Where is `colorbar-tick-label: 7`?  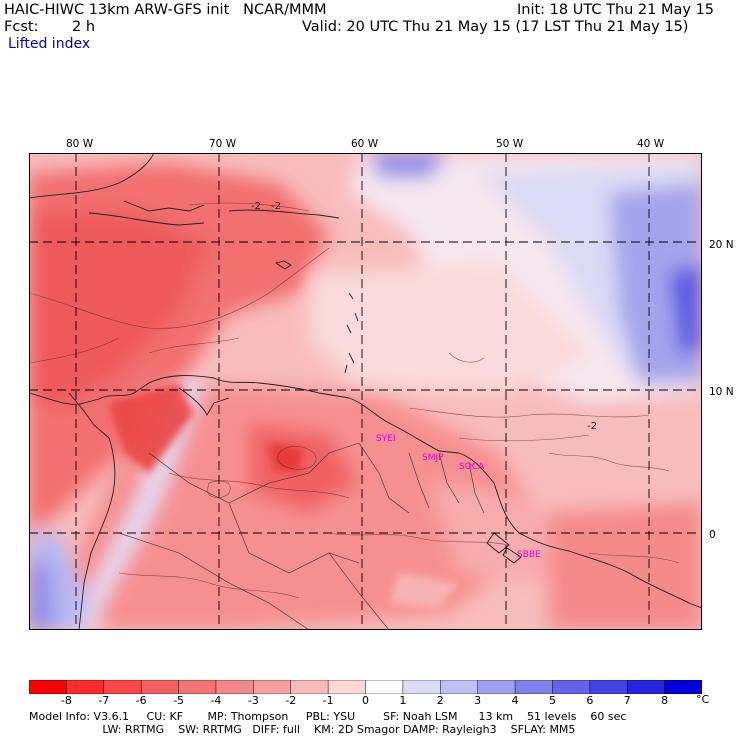 colorbar-tick-label: 7 is located at coordinates (627, 700).